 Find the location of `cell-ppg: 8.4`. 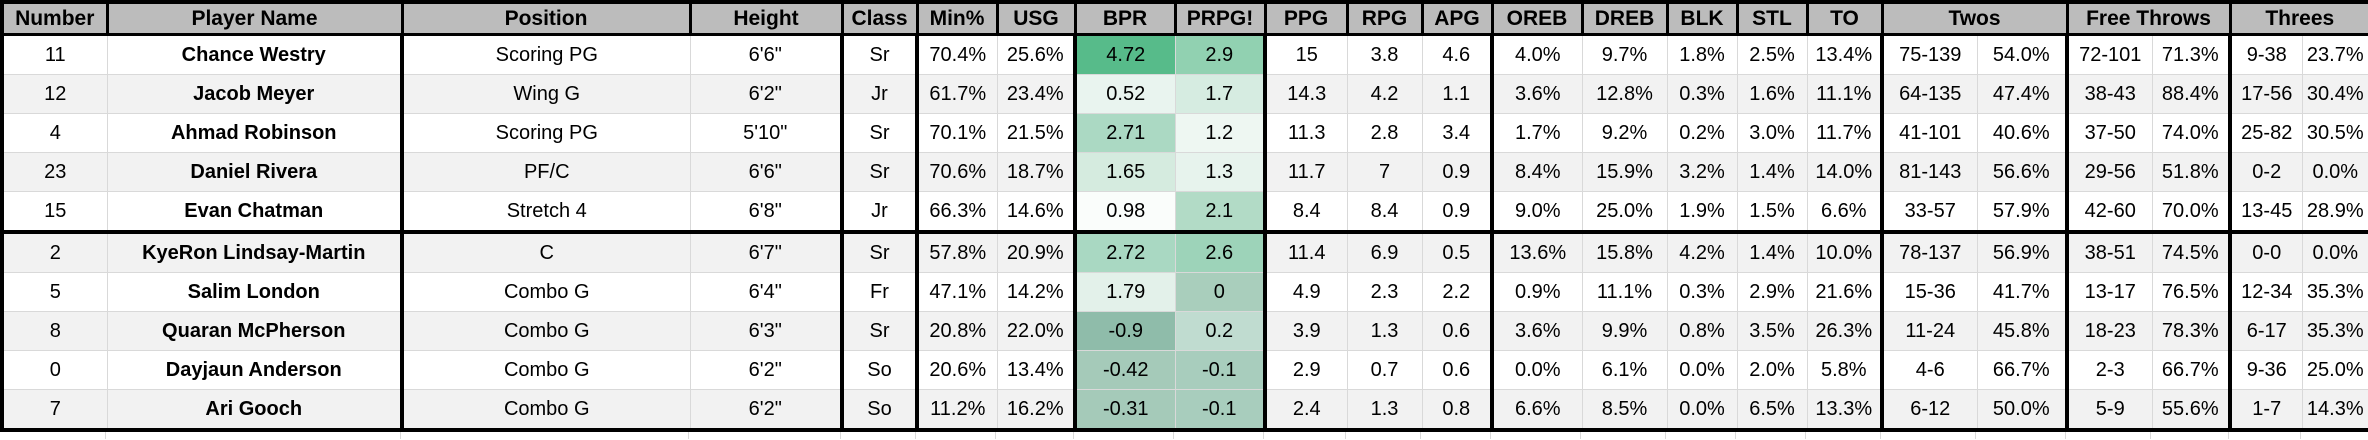

cell-ppg: 8.4 is located at coordinates (1305, 212).